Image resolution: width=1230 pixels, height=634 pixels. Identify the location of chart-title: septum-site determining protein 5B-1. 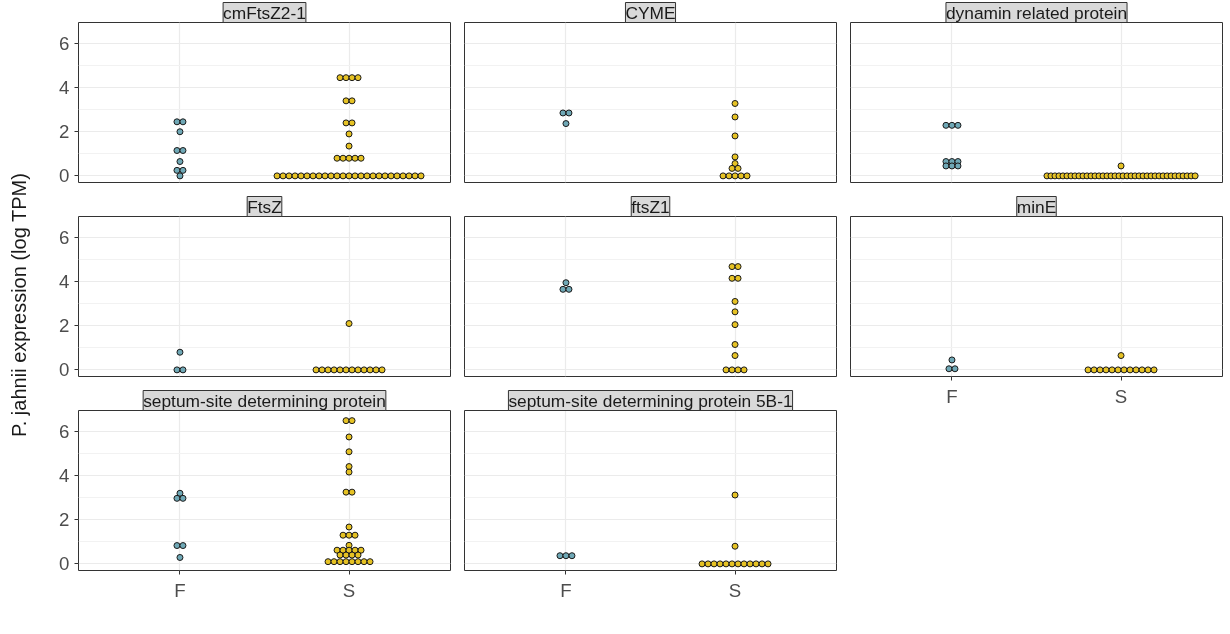
(650, 400).